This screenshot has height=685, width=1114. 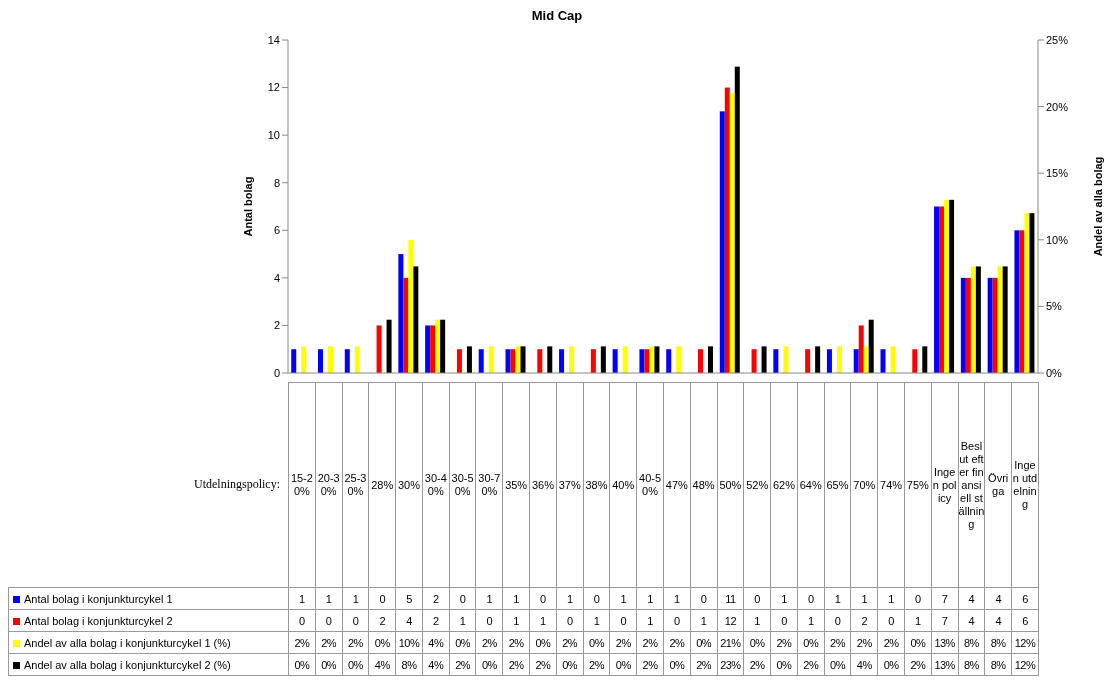 What do you see at coordinates (1054, 372) in the screenshot?
I see `y2-tick-label: 0%` at bounding box center [1054, 372].